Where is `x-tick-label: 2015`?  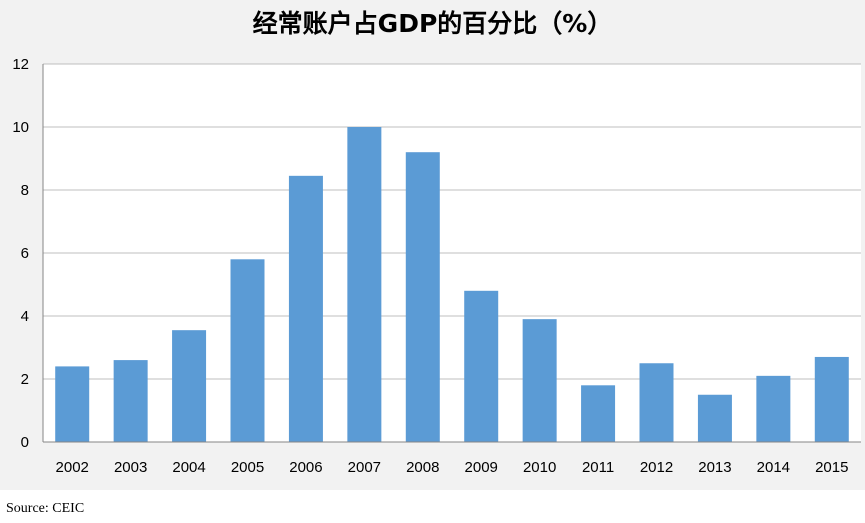
x-tick-label: 2015 is located at coordinates (831, 467).